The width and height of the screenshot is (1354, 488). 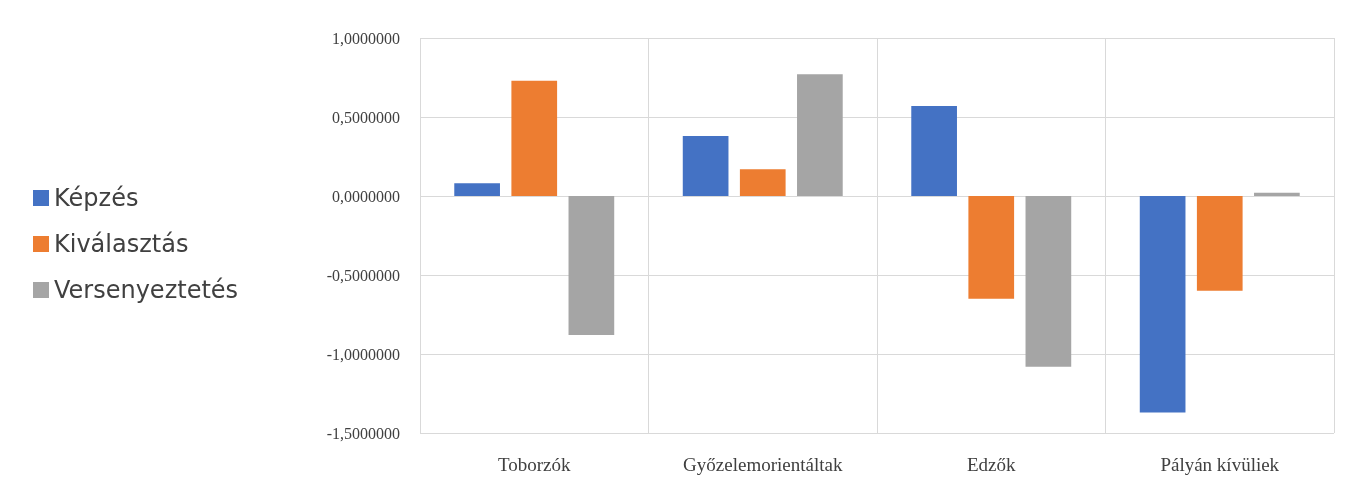 What do you see at coordinates (146, 290) in the screenshot?
I see `legend-label: Versenyeztetés` at bounding box center [146, 290].